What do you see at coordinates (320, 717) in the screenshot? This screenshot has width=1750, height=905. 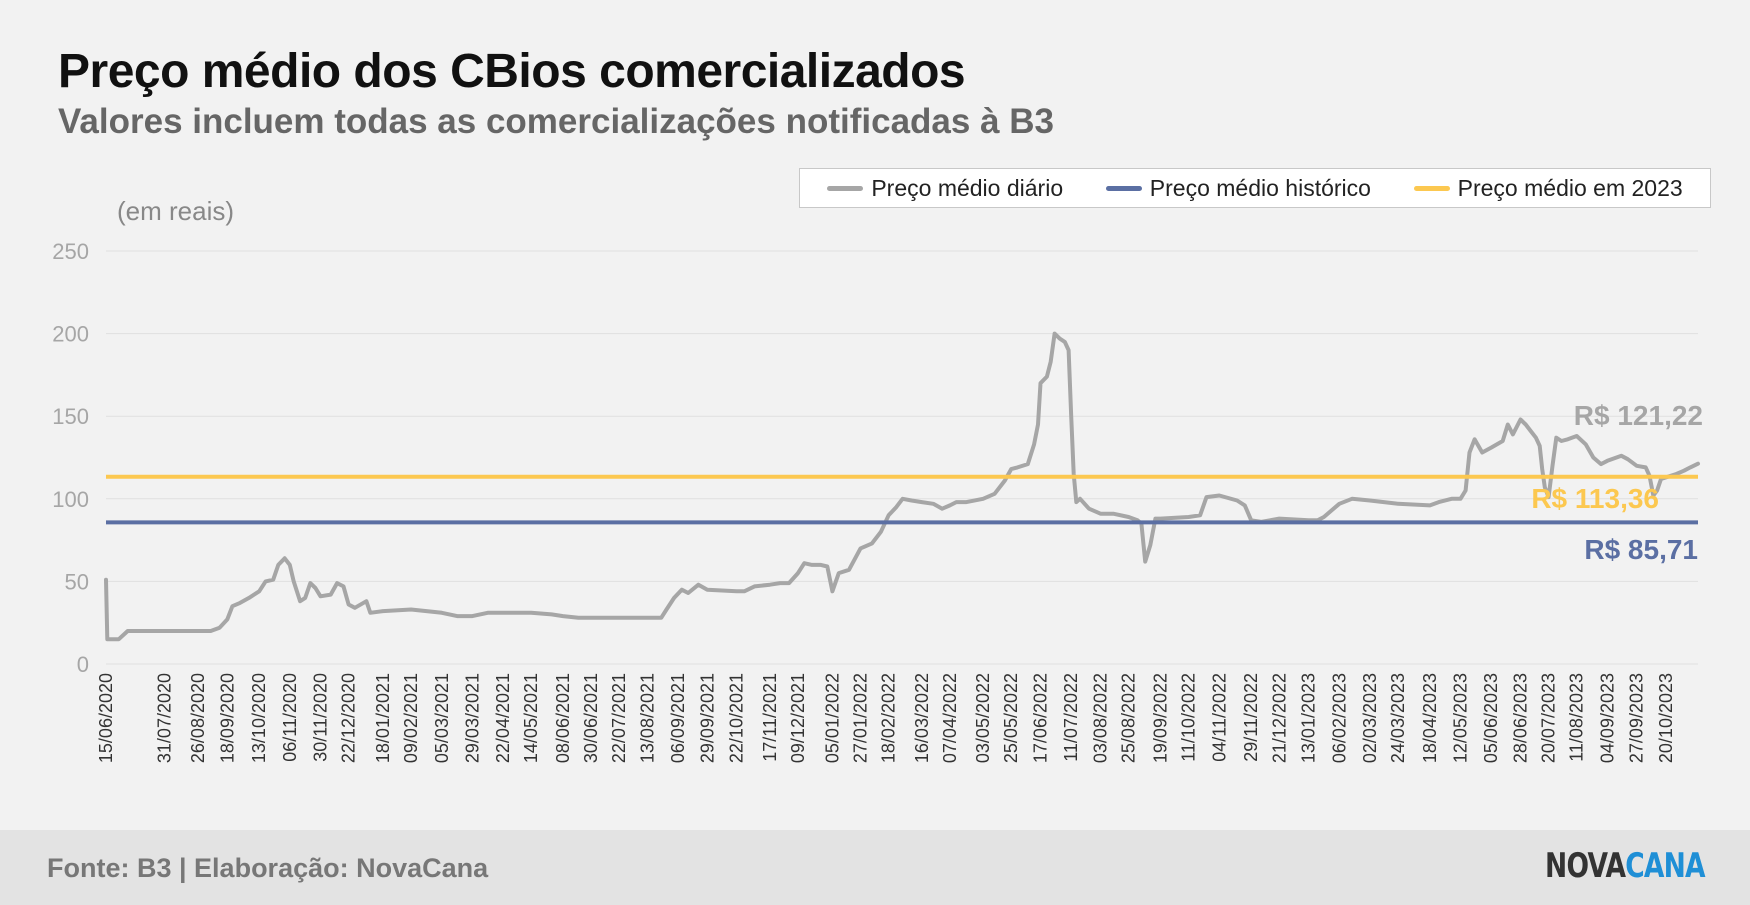 I see `x-tick-label: 30/11/2020` at bounding box center [320, 717].